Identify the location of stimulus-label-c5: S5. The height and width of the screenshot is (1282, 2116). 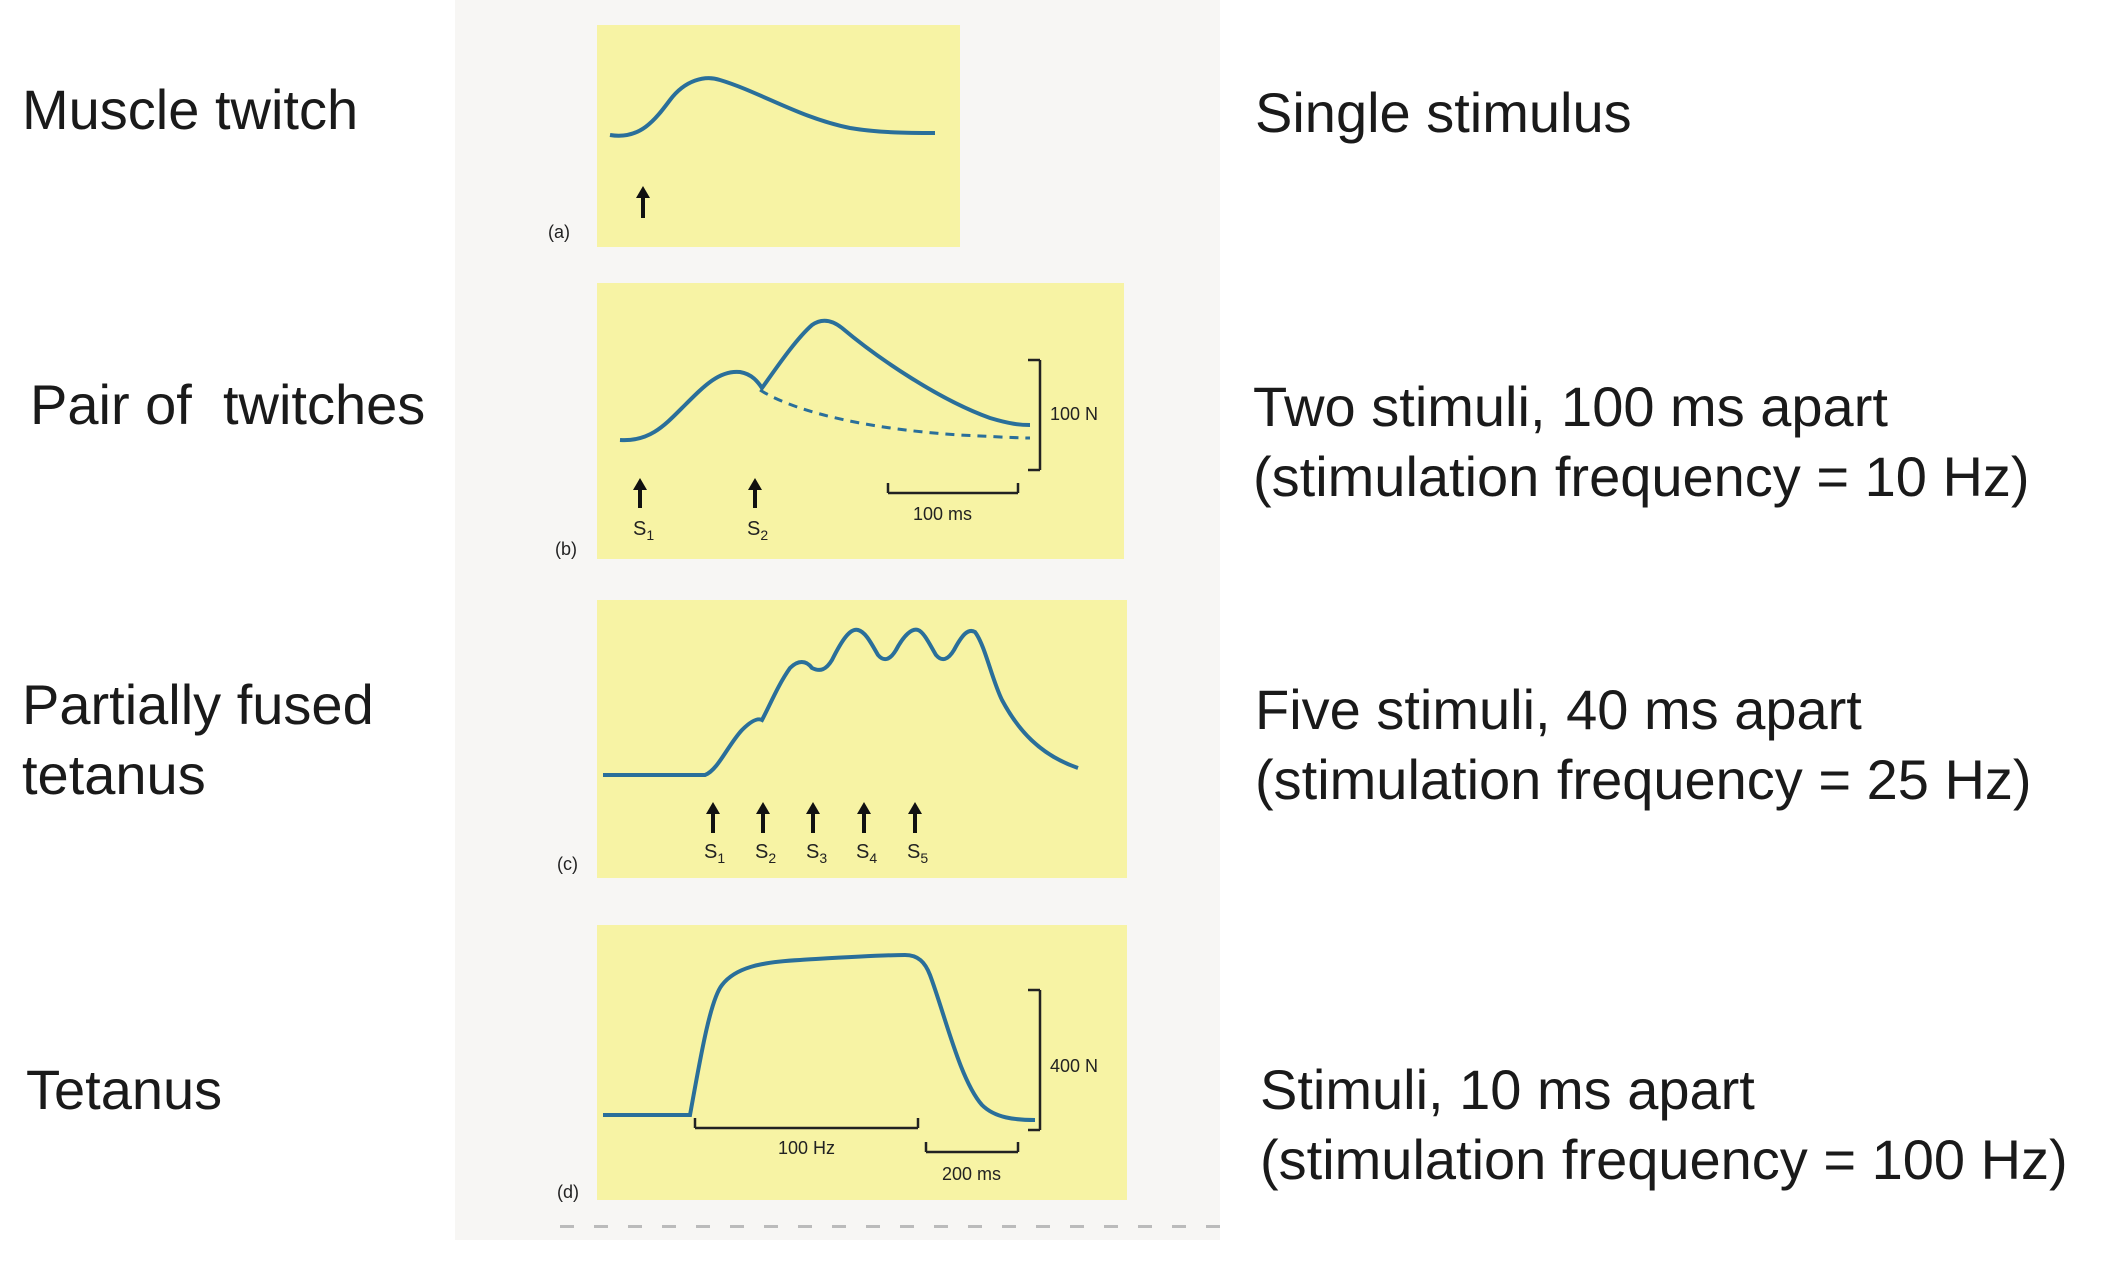
(917, 853).